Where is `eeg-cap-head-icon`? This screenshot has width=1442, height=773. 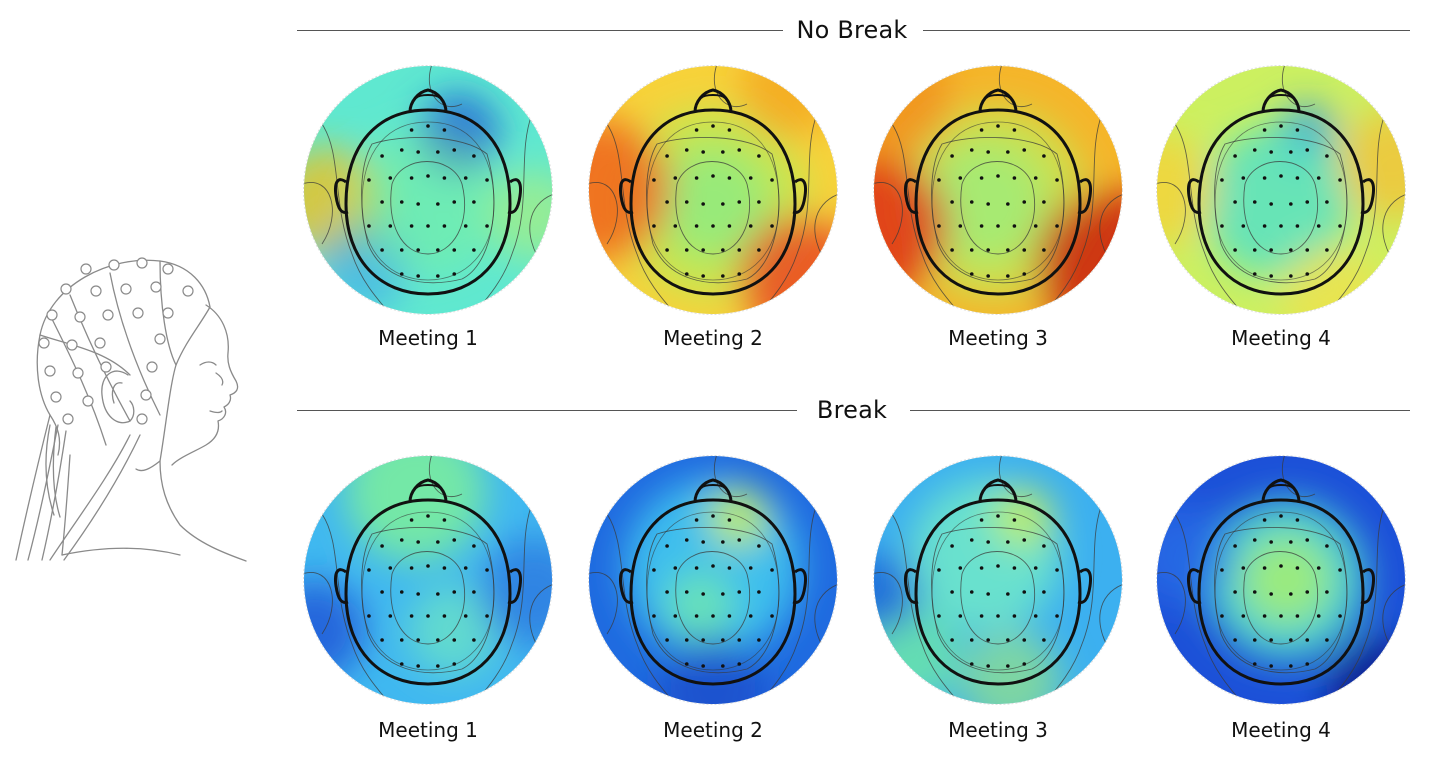
eeg-cap-head-icon is located at coordinates (131, 409).